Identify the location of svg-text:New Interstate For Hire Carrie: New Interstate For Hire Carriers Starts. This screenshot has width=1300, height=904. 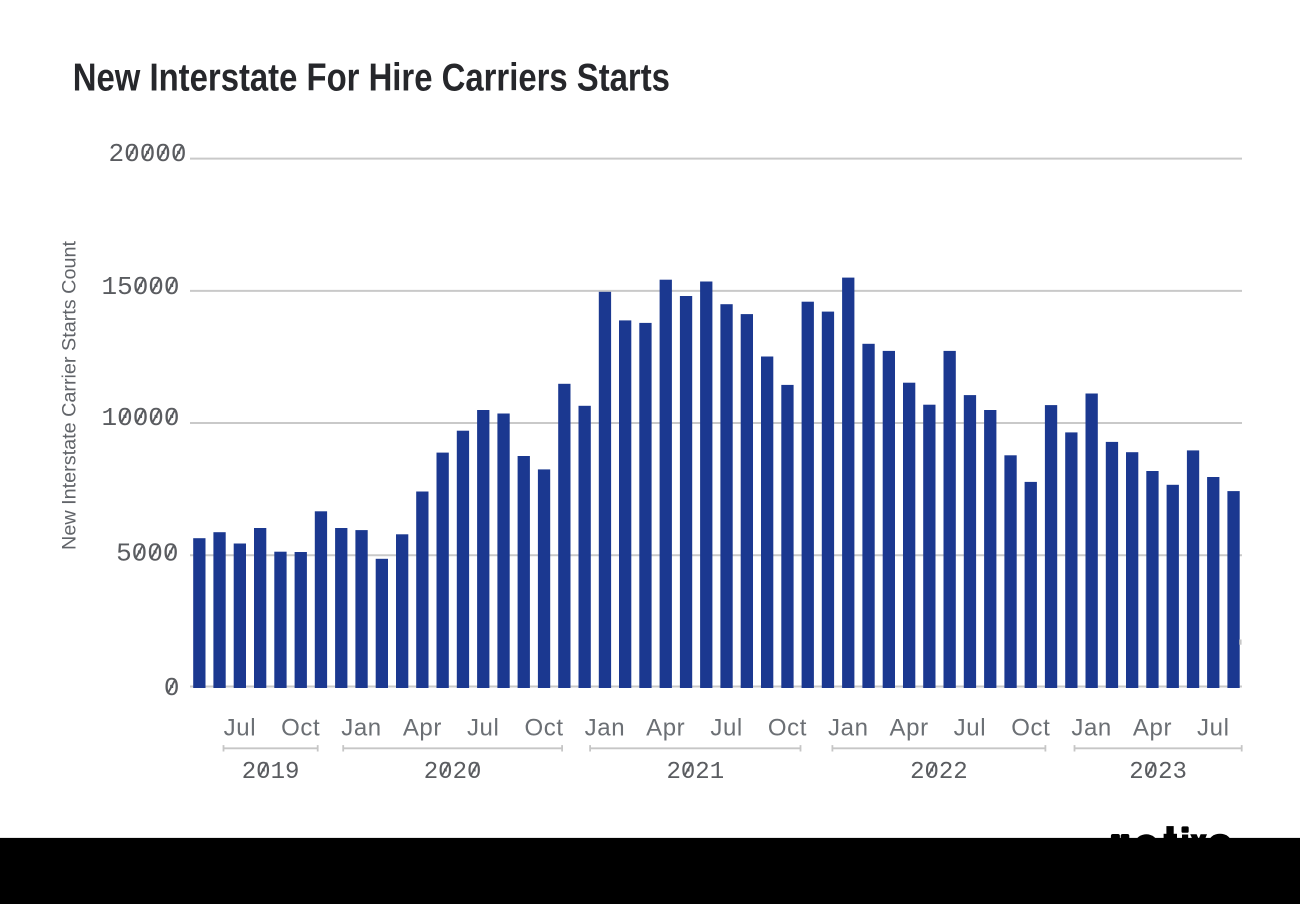
(371, 77).